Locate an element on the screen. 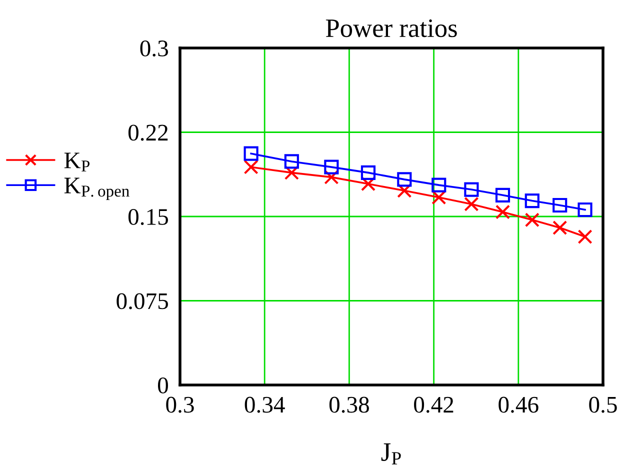 Image resolution: width=626 pixels, height=468 pixels. chart-title: Power ratios is located at coordinates (391, 28).